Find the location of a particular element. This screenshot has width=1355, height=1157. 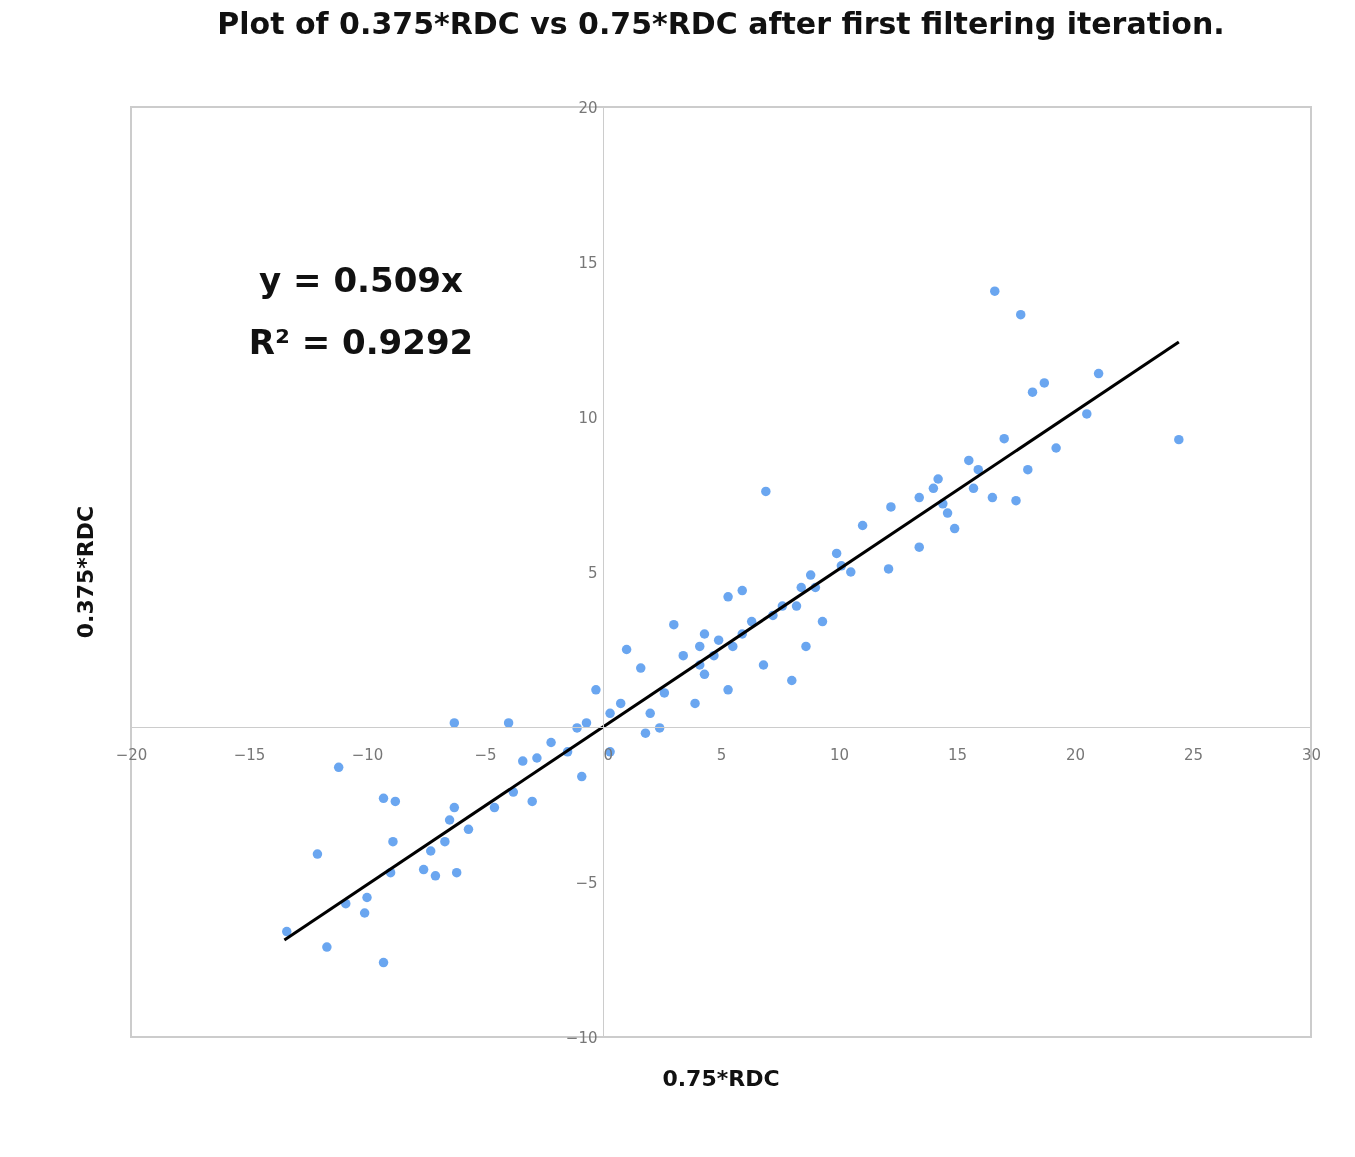

y-tick-label: 10 is located at coordinates (588, 417).